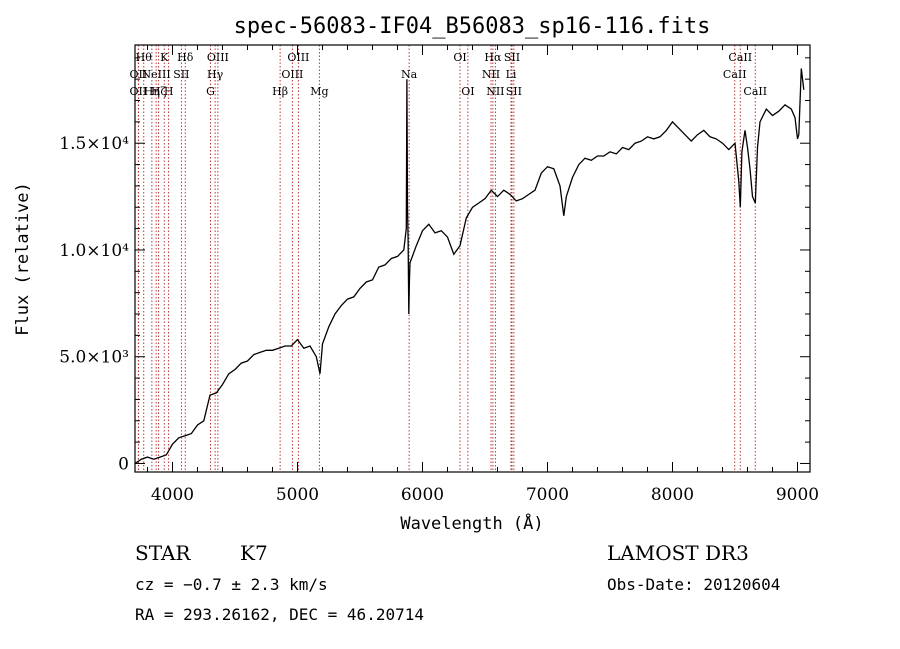  What do you see at coordinates (297, 495) in the screenshot?
I see `x-tick-label: 5000` at bounding box center [297, 495].